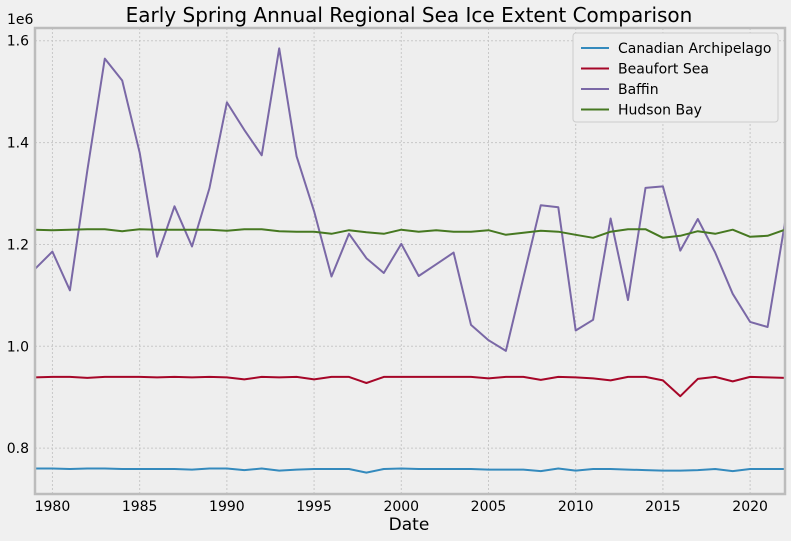 This screenshot has height=541, width=791. I want to click on x-axis-ticks: 1980 1985 1990 1995 2000 2005 2010 2015 2020, so click(401, 507).